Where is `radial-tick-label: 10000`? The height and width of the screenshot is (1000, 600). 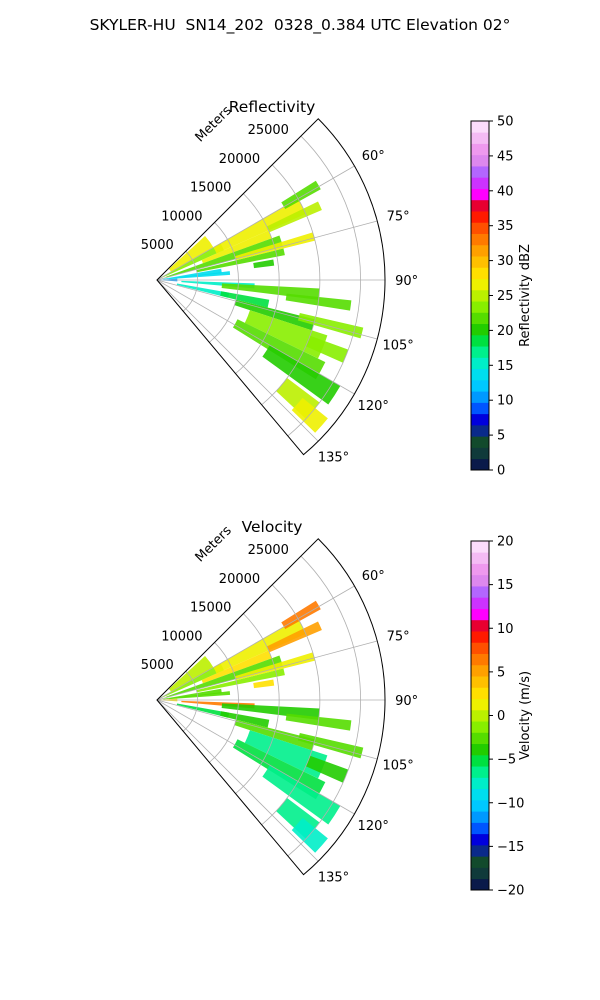
radial-tick-label: 10000 is located at coordinates (181, 636).